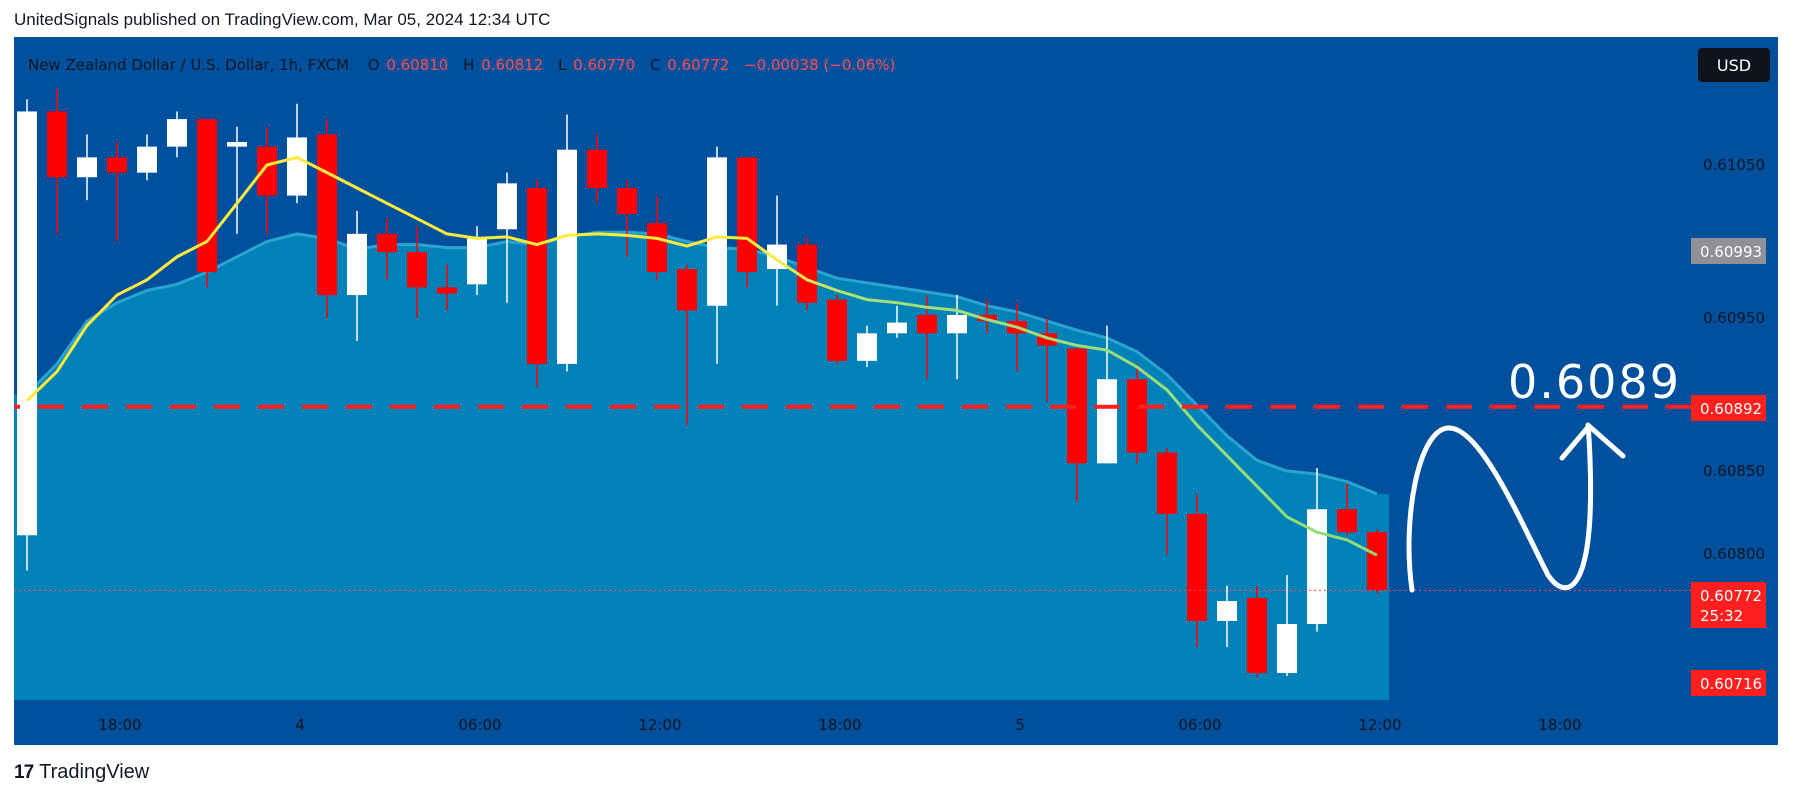  I want to click on y-tick-label: 0.60850, so click(1734, 471).